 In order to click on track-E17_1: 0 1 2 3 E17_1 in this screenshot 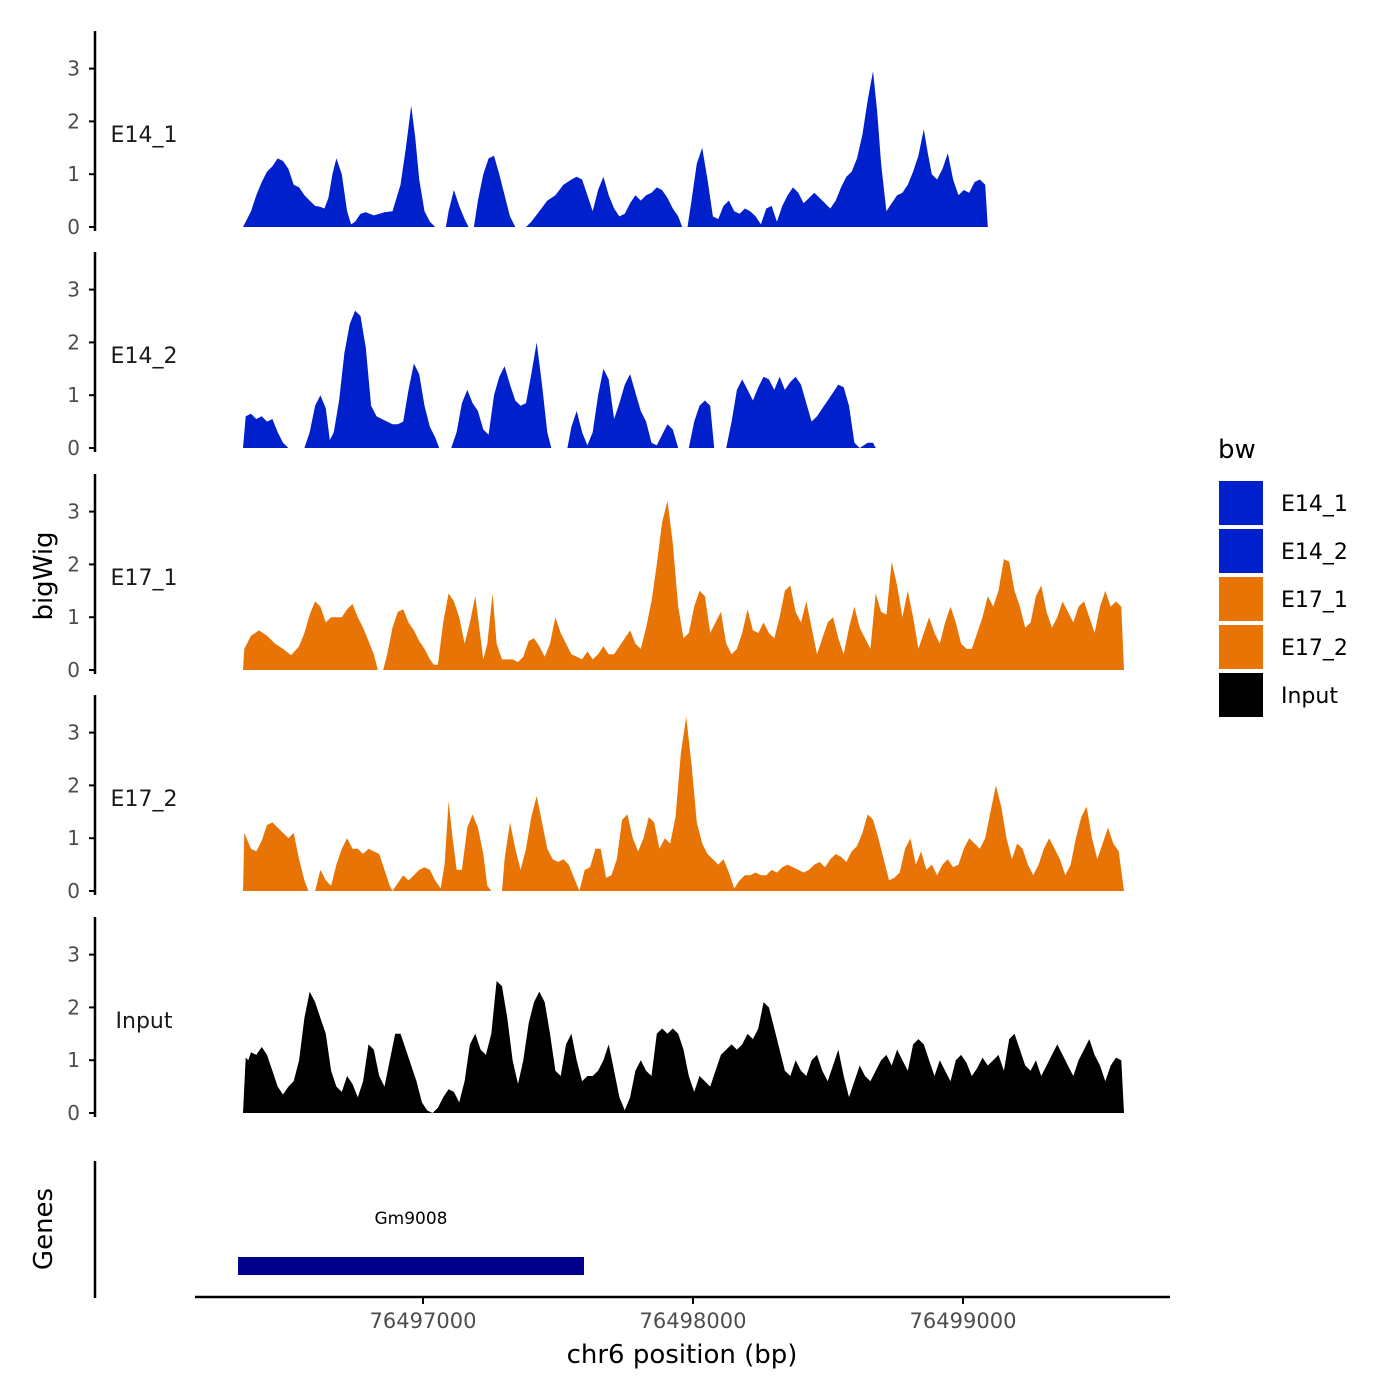, I will do `click(595, 578)`.